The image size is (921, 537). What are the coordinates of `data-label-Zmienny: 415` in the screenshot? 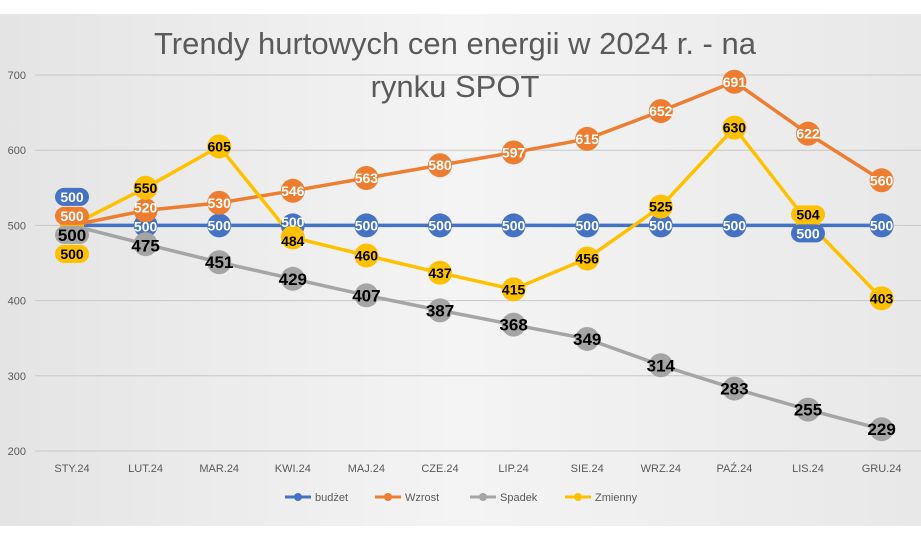 It's located at (514, 289).